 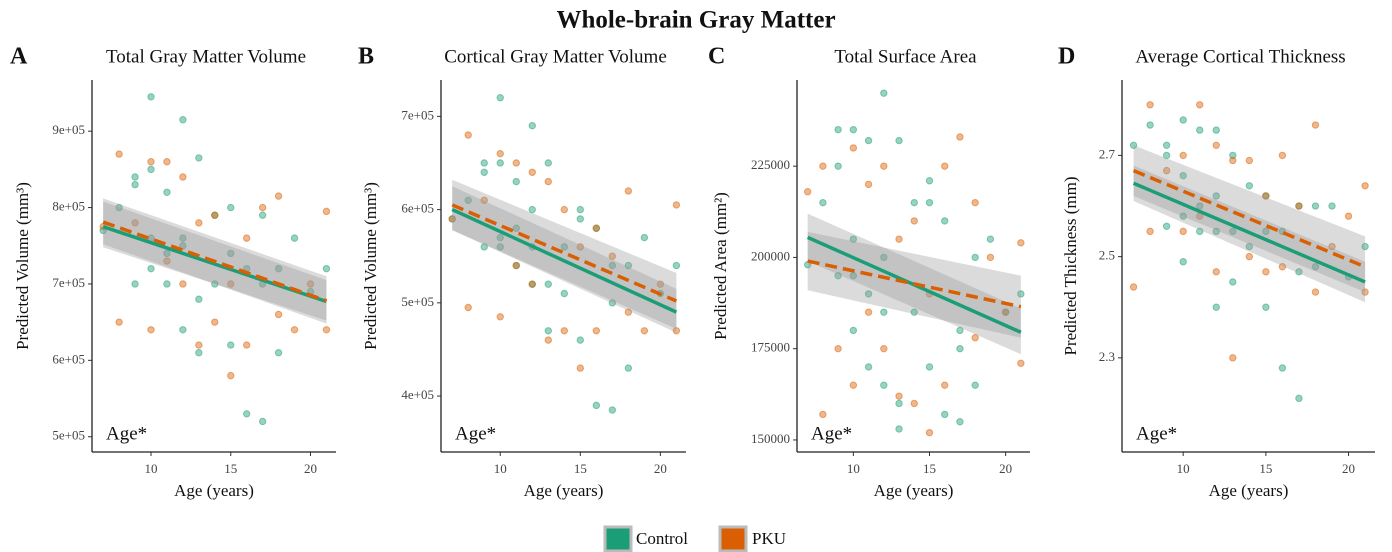 What do you see at coordinates (206, 56) in the screenshot?
I see `panel-title: Total Gray Matter Volume` at bounding box center [206, 56].